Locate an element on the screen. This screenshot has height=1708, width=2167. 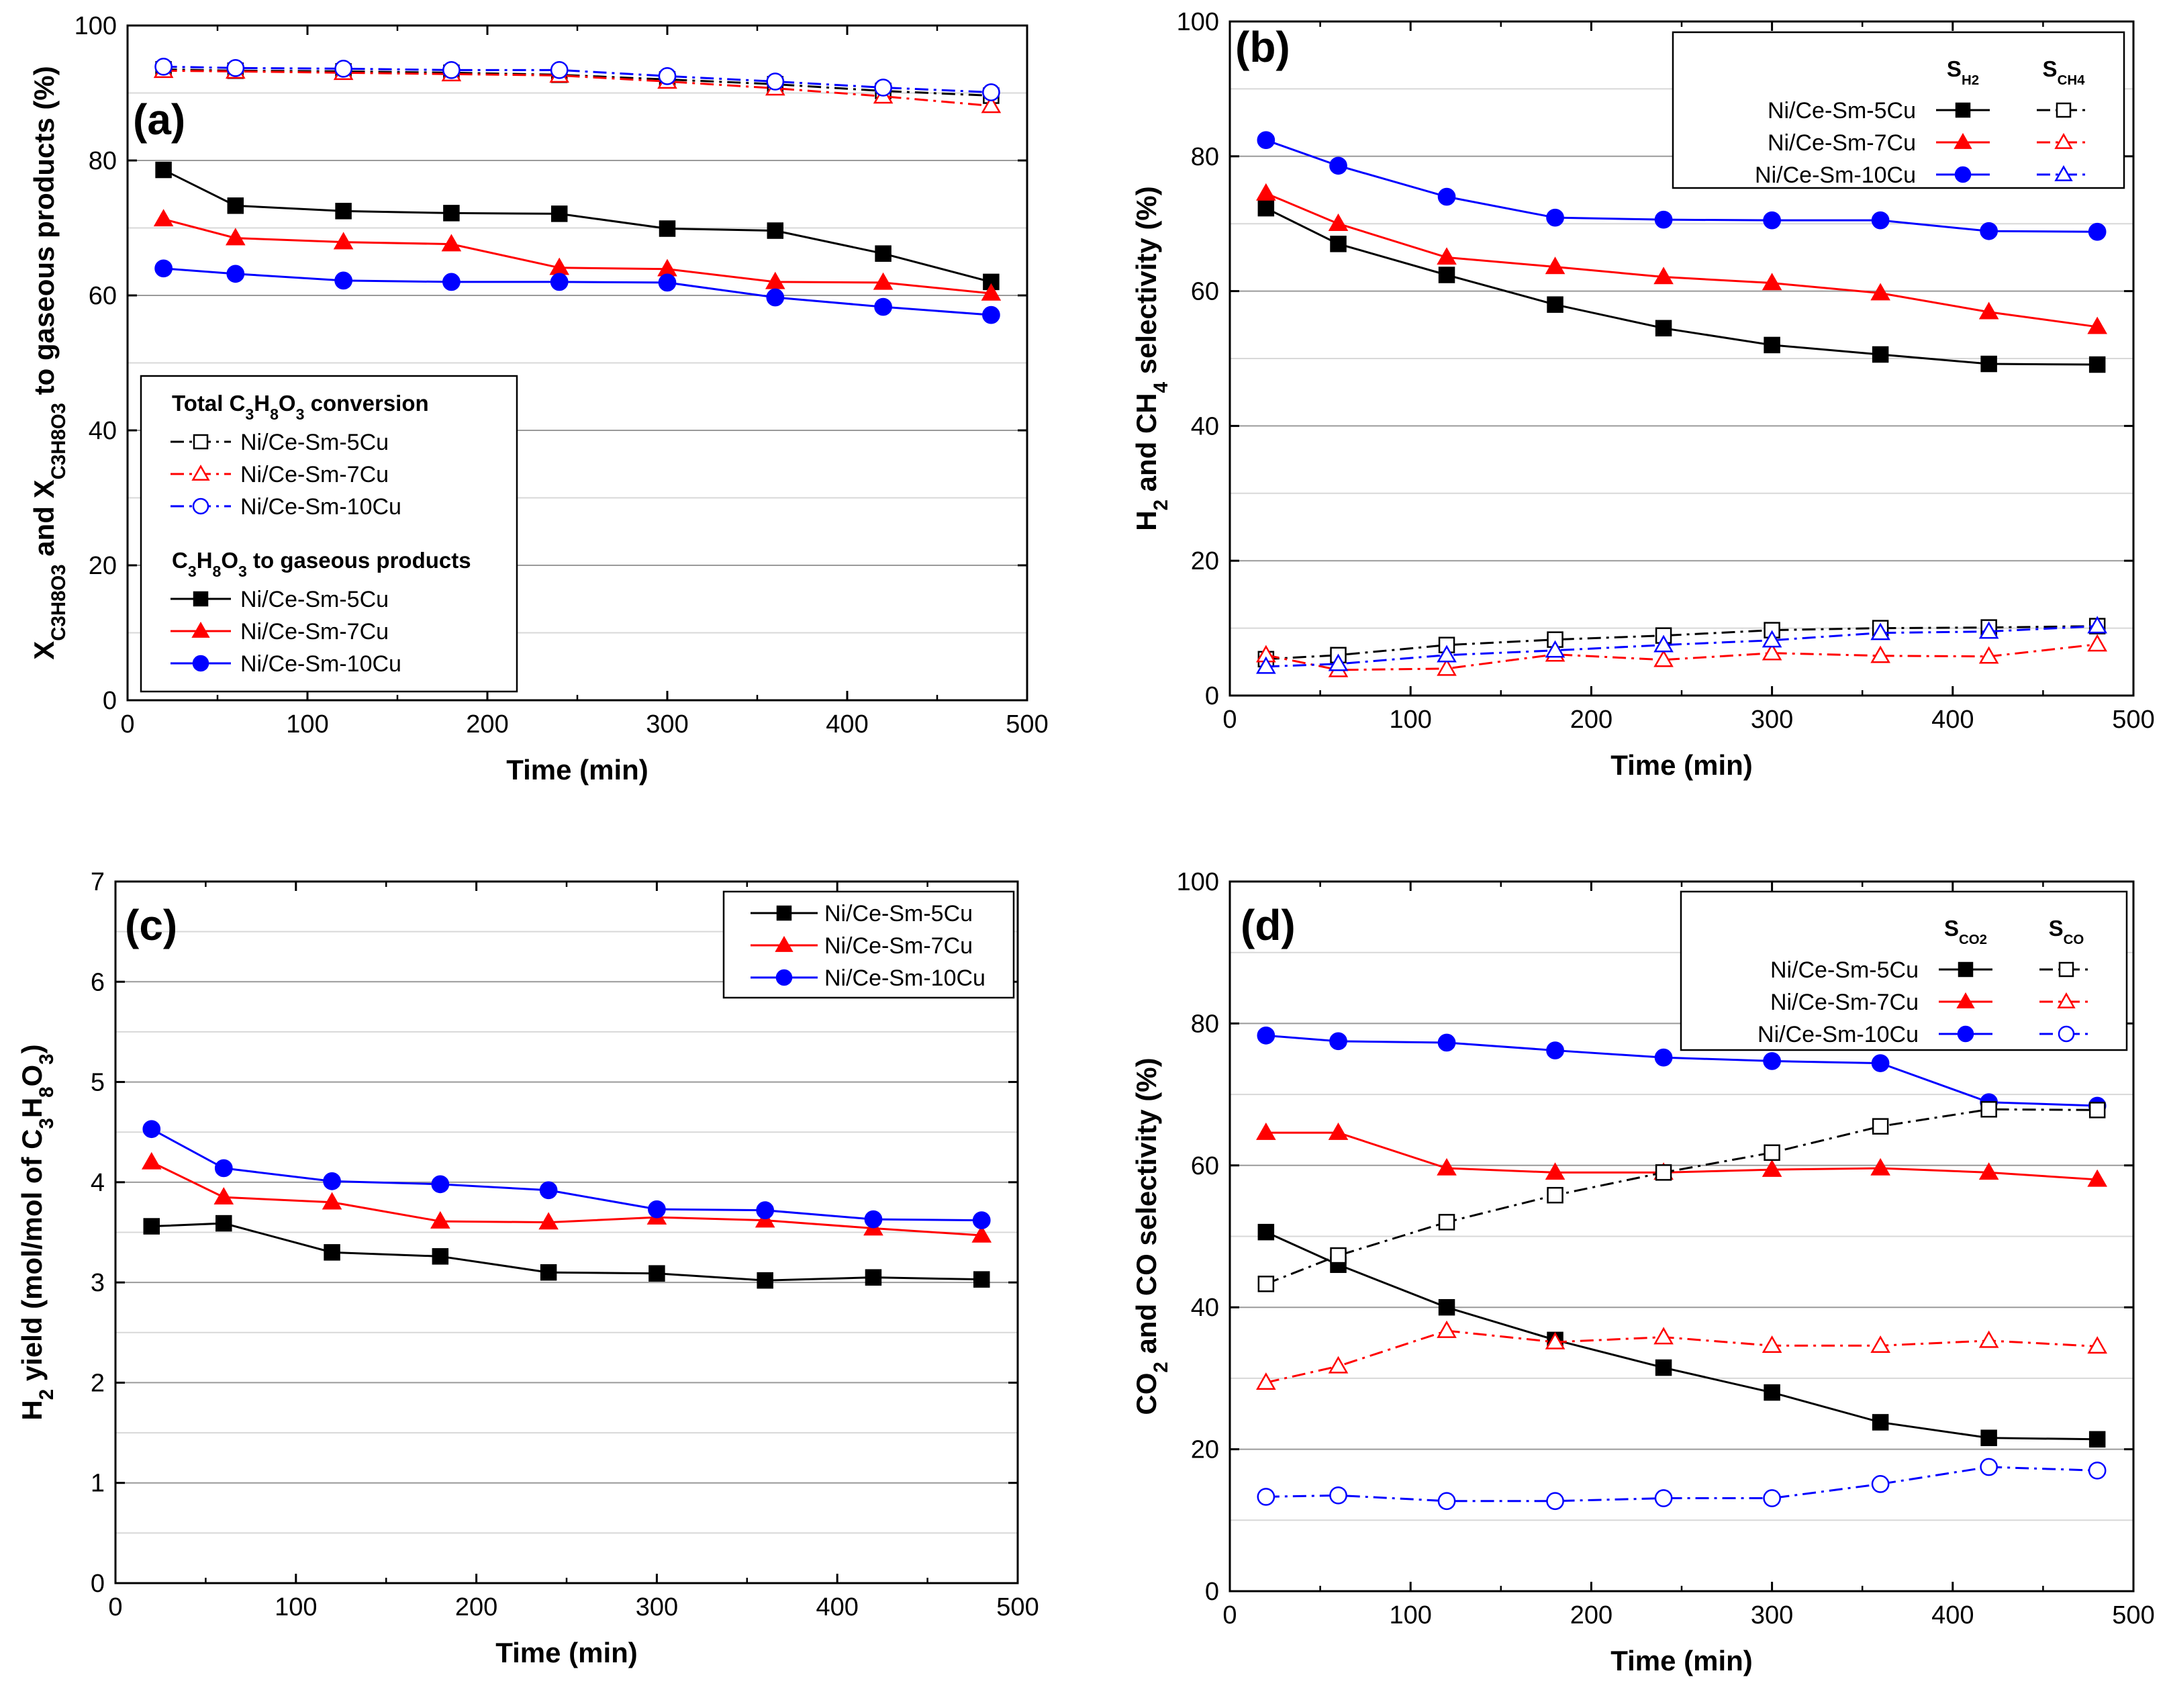
x-tick-label: 400 is located at coordinates (1952, 1615).